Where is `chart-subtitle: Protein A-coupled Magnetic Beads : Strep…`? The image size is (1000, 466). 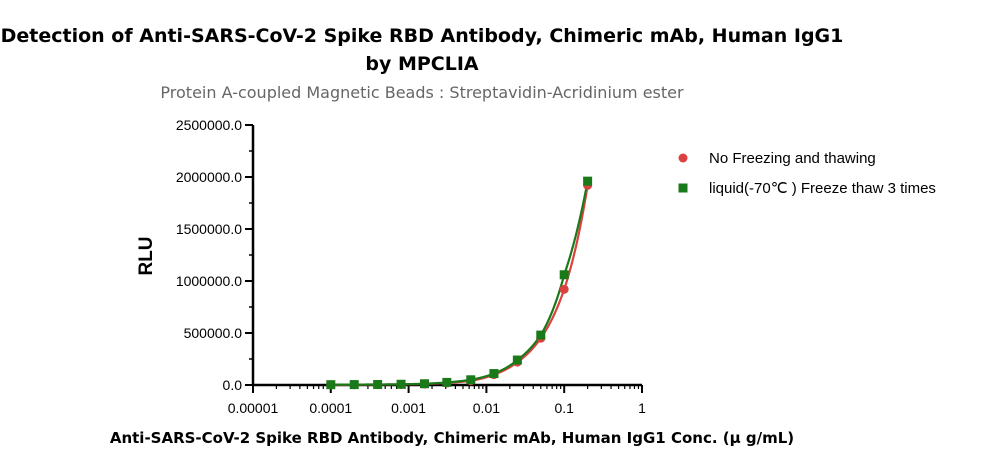 chart-subtitle: Protein A-coupled Magnetic Beads : Strep… is located at coordinates (422, 92).